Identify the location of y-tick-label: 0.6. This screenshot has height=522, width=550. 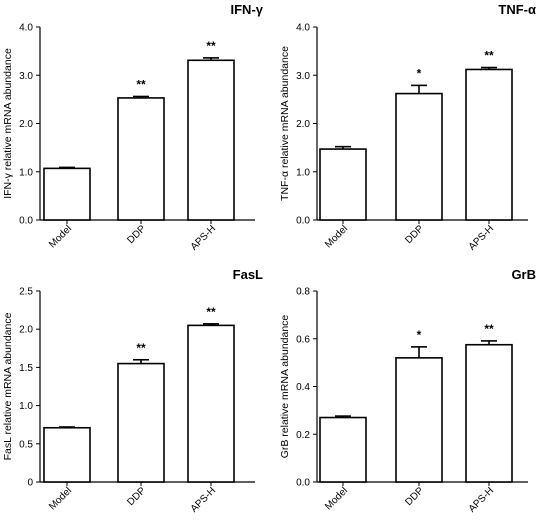
(303, 339).